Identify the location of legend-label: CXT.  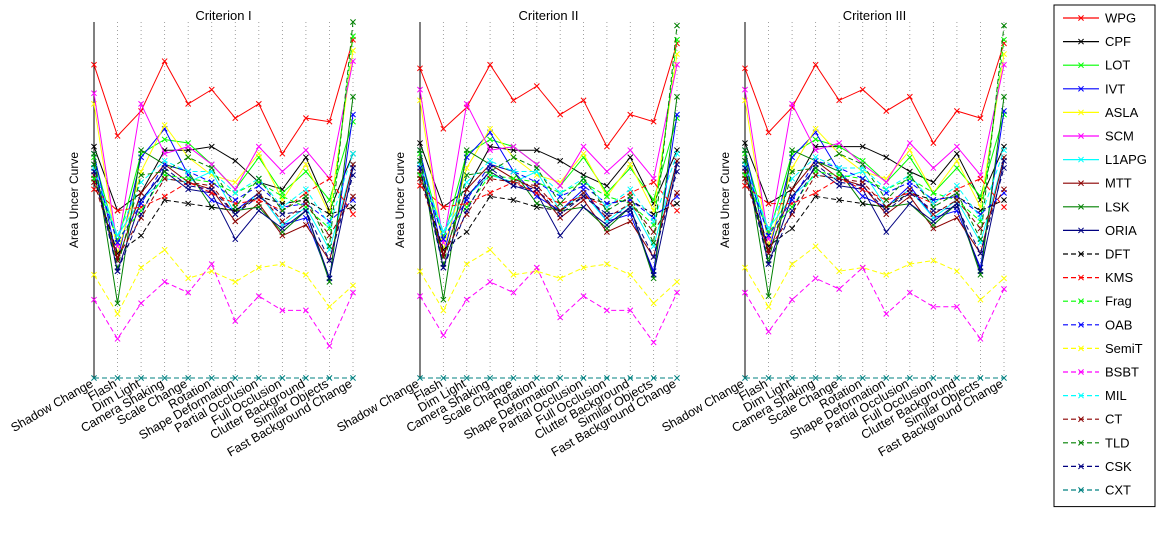
(1118, 490).